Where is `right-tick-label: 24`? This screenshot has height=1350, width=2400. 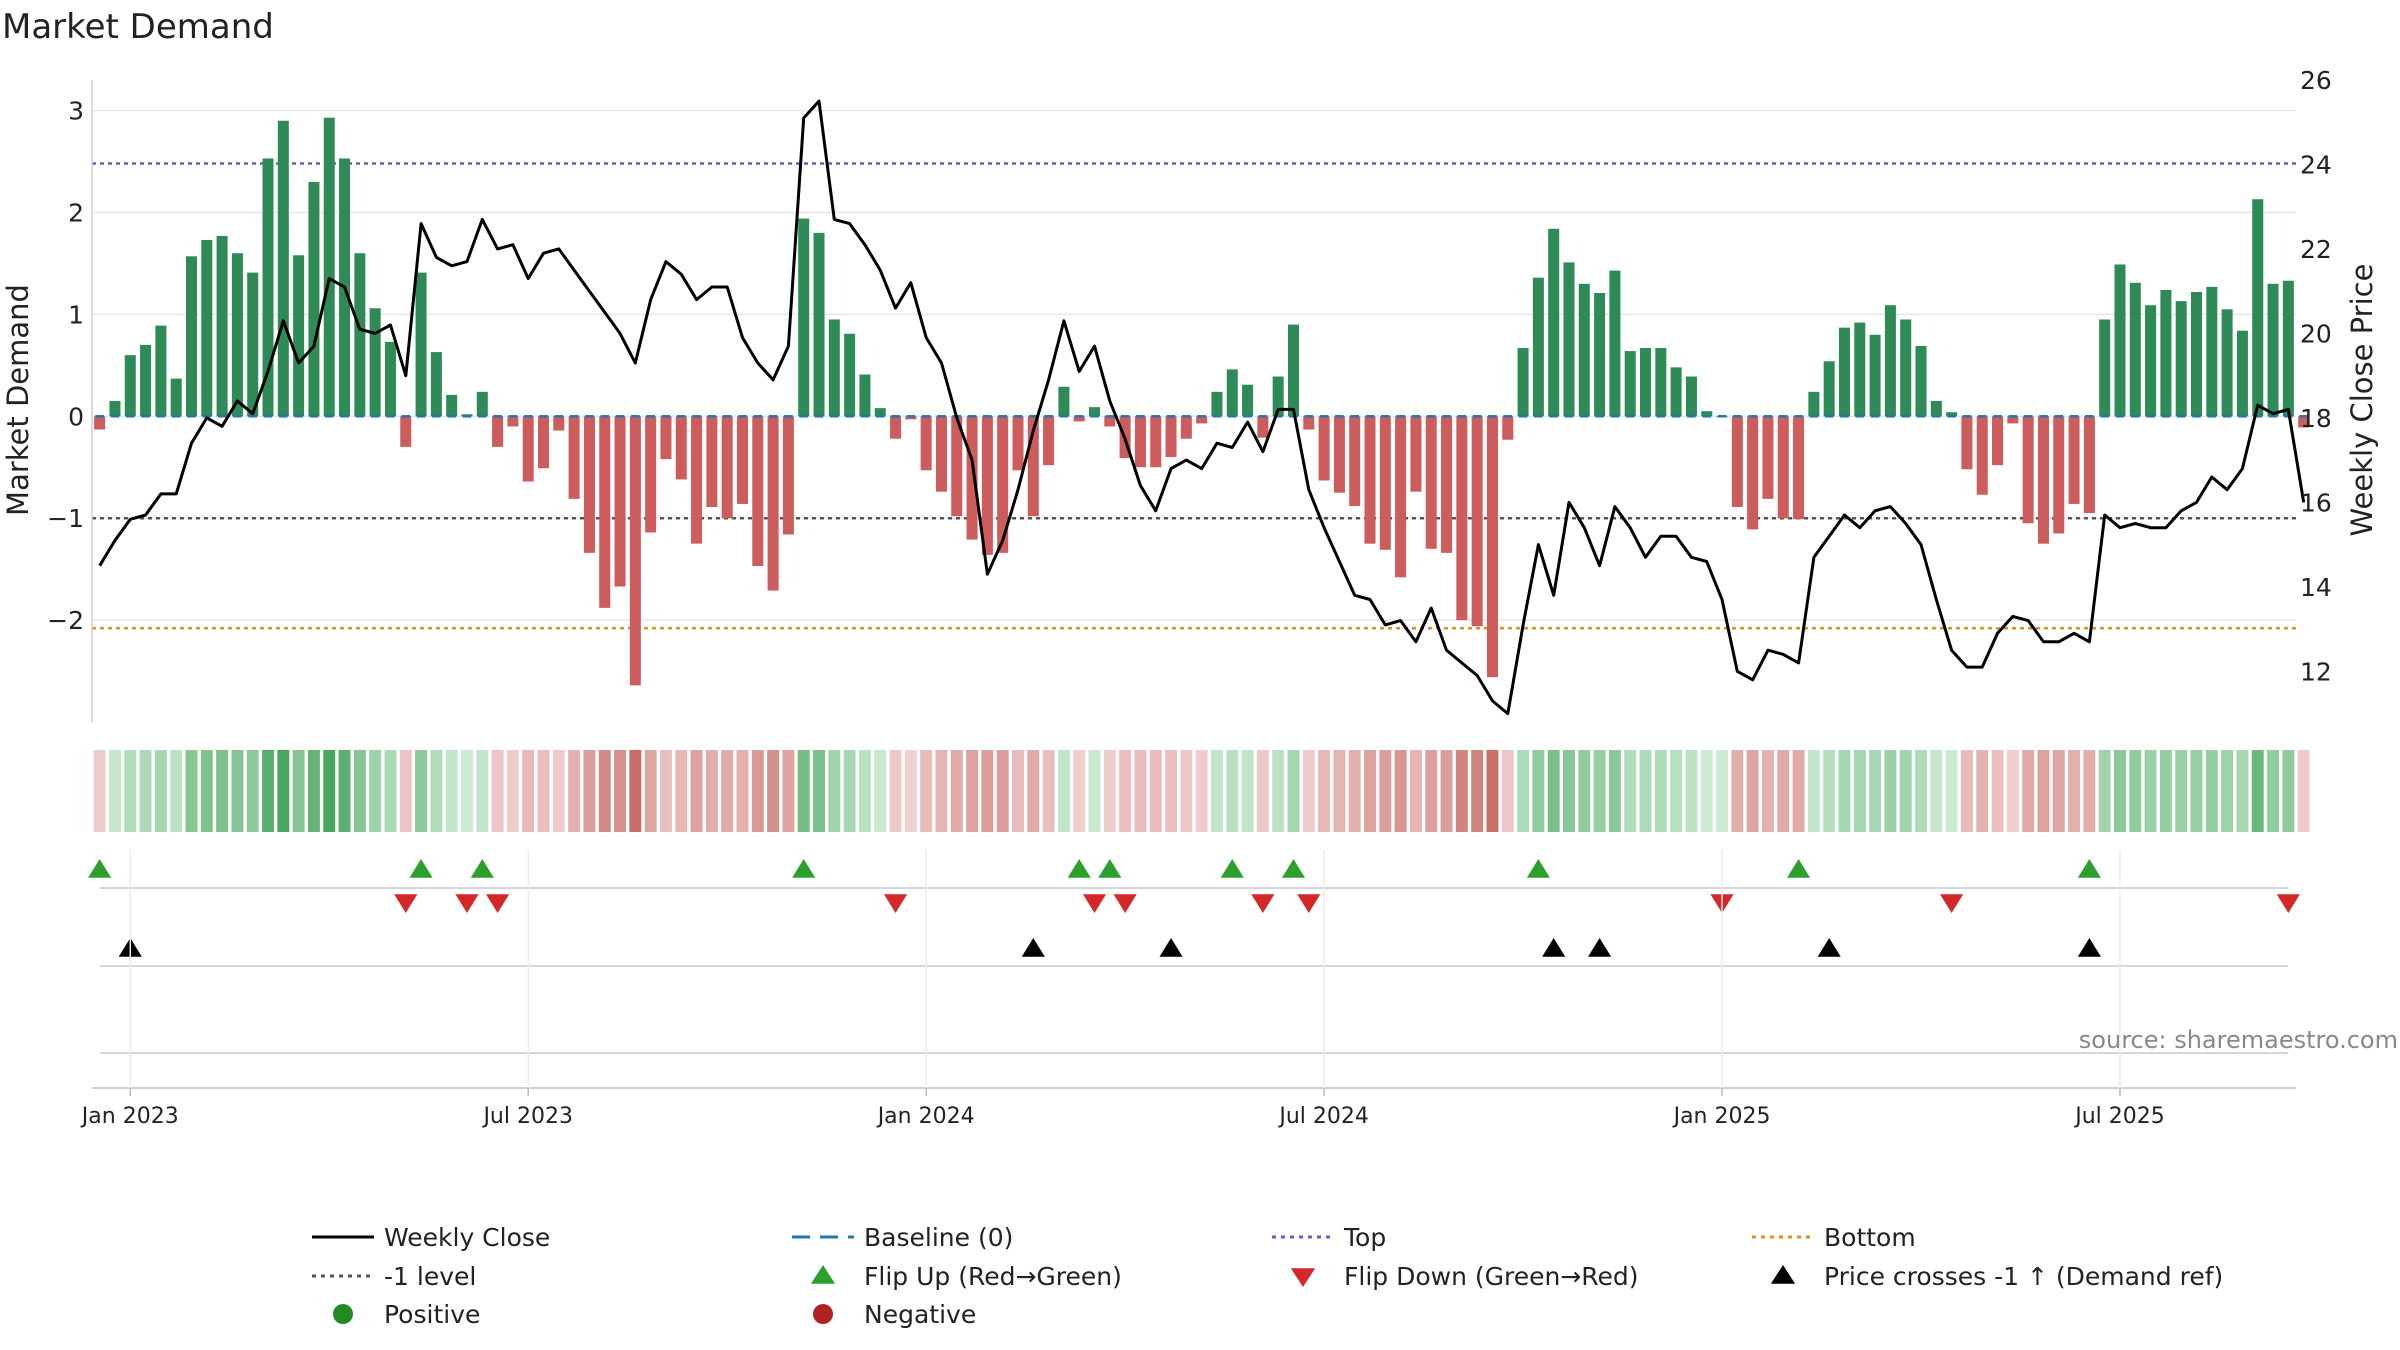
right-tick-label: 24 is located at coordinates (2316, 164).